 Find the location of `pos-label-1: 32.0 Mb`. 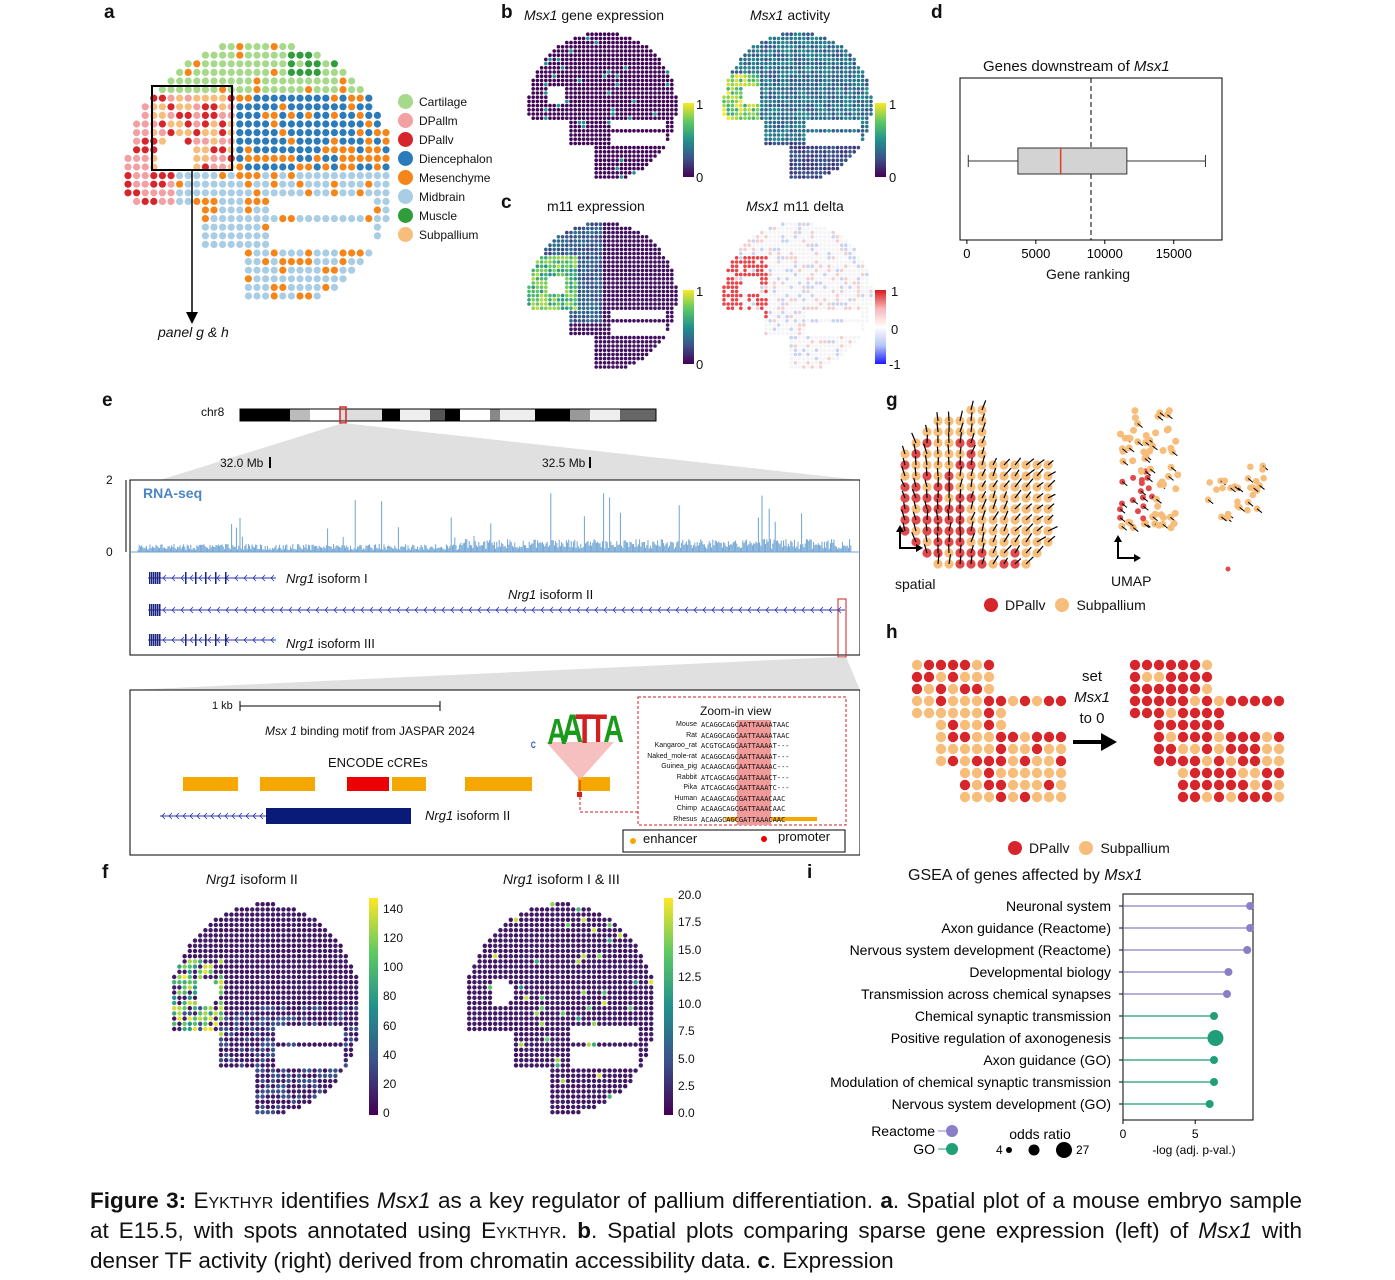

pos-label-1: 32.0 Mb is located at coordinates (242, 463).